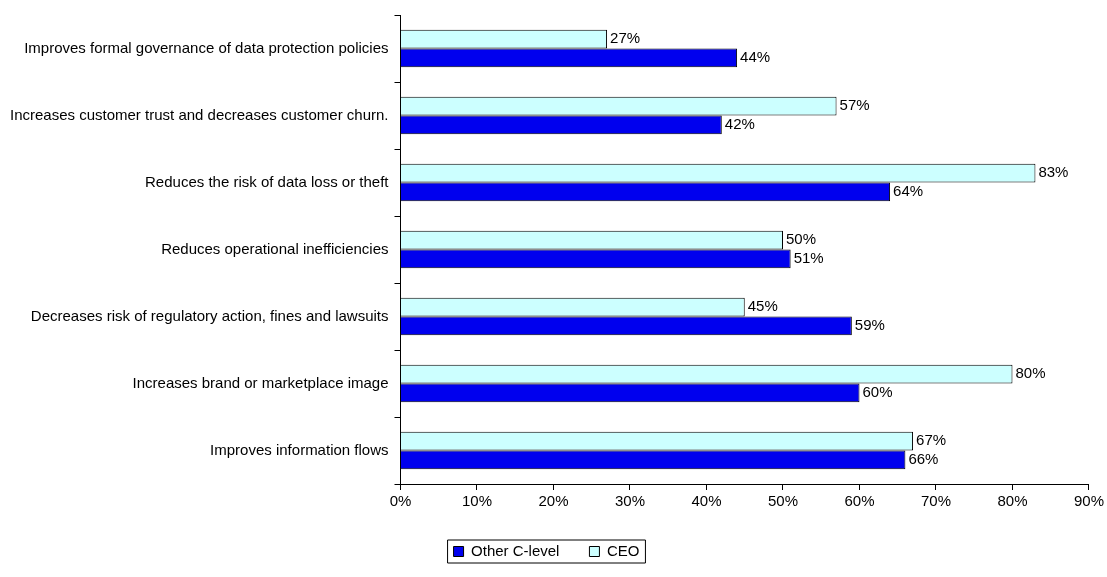  Describe the element at coordinates (477, 501) in the screenshot. I see `x-tick-label: 10%` at that location.